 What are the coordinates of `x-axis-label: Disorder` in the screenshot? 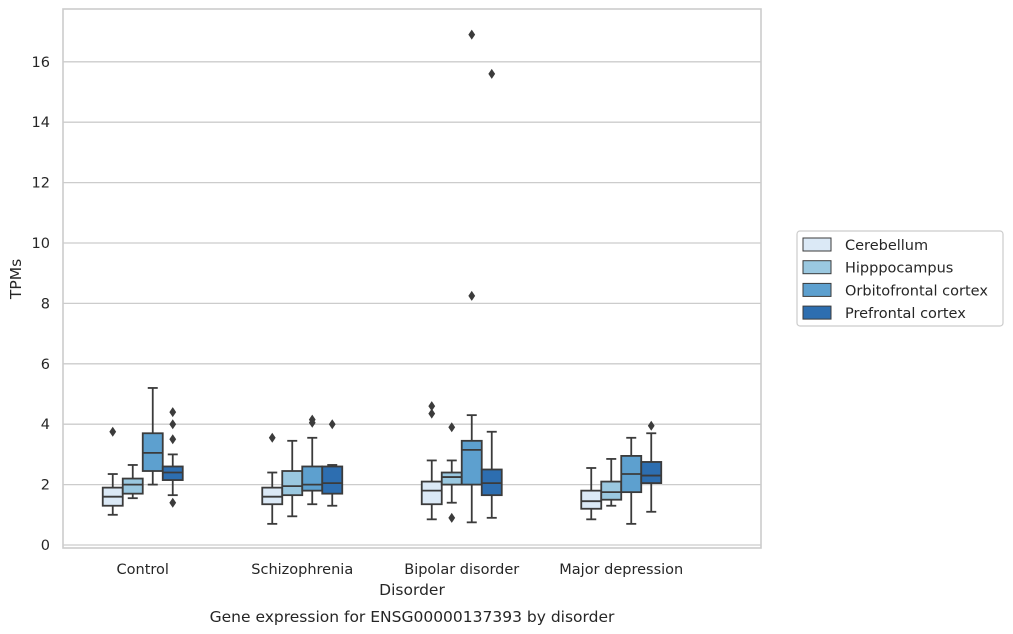 It's located at (412, 590).